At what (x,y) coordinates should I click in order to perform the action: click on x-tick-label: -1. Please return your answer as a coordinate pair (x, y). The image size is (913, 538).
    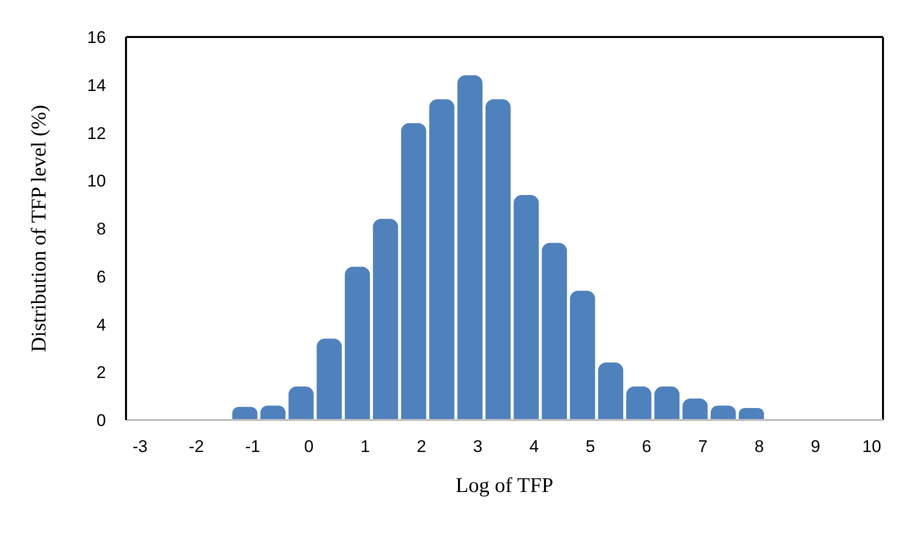
    Looking at the image, I should click on (252, 446).